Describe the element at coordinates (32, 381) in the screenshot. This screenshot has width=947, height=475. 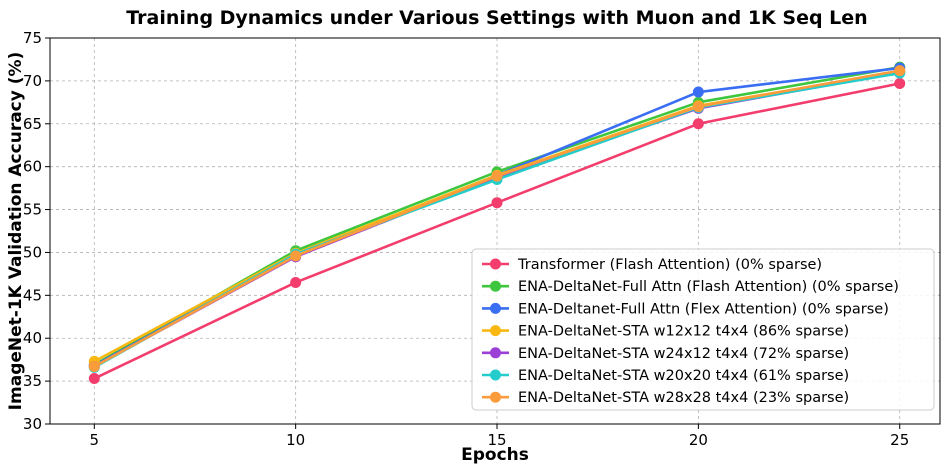
I see `y-tick-label: 35` at that location.